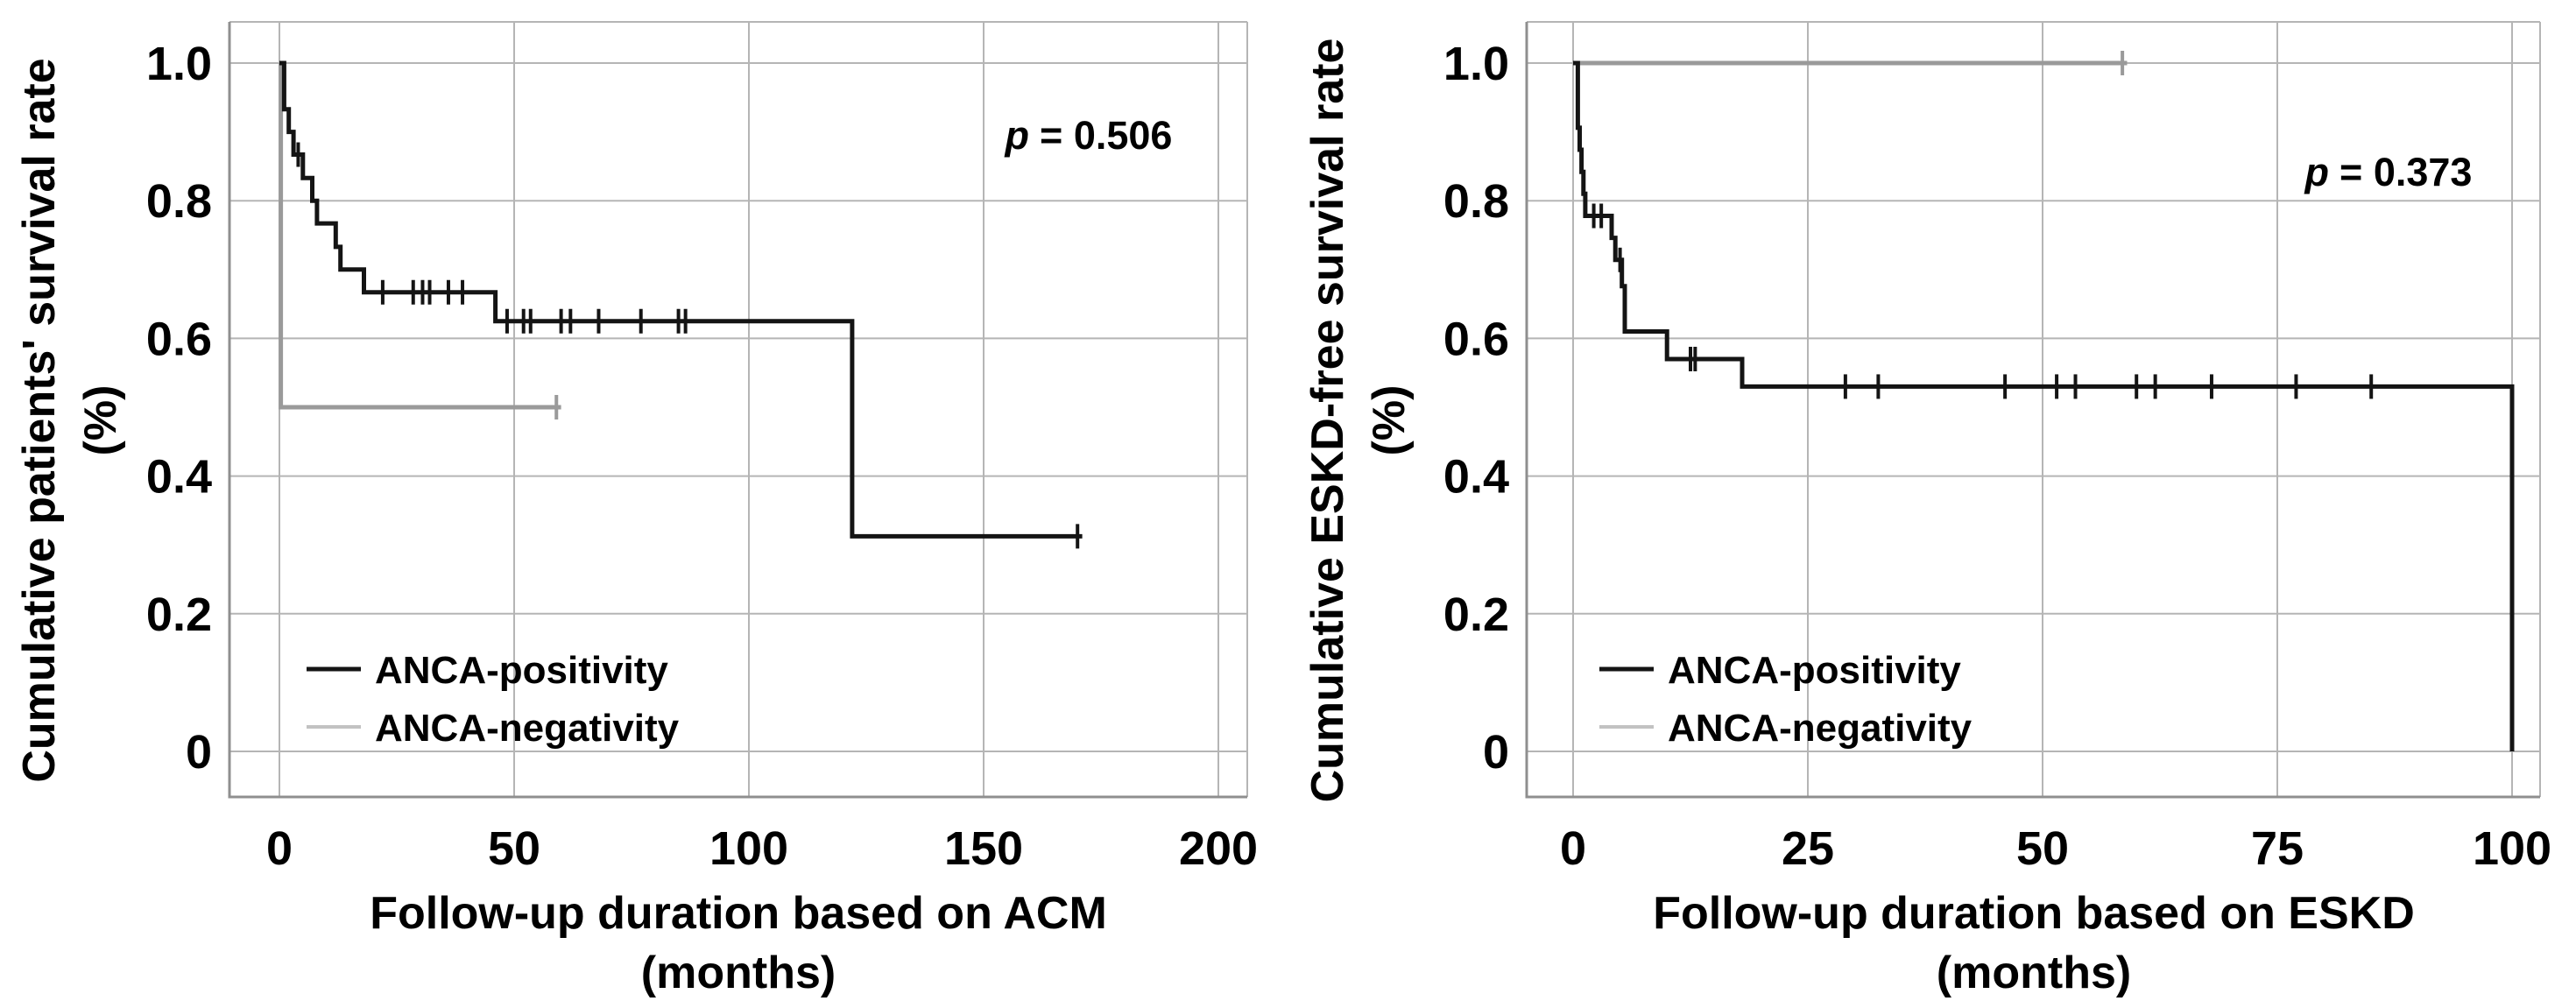  Describe the element at coordinates (39, 420) in the screenshot. I see `y-axis-title-line1: Cumulative patients' survival rate` at that location.